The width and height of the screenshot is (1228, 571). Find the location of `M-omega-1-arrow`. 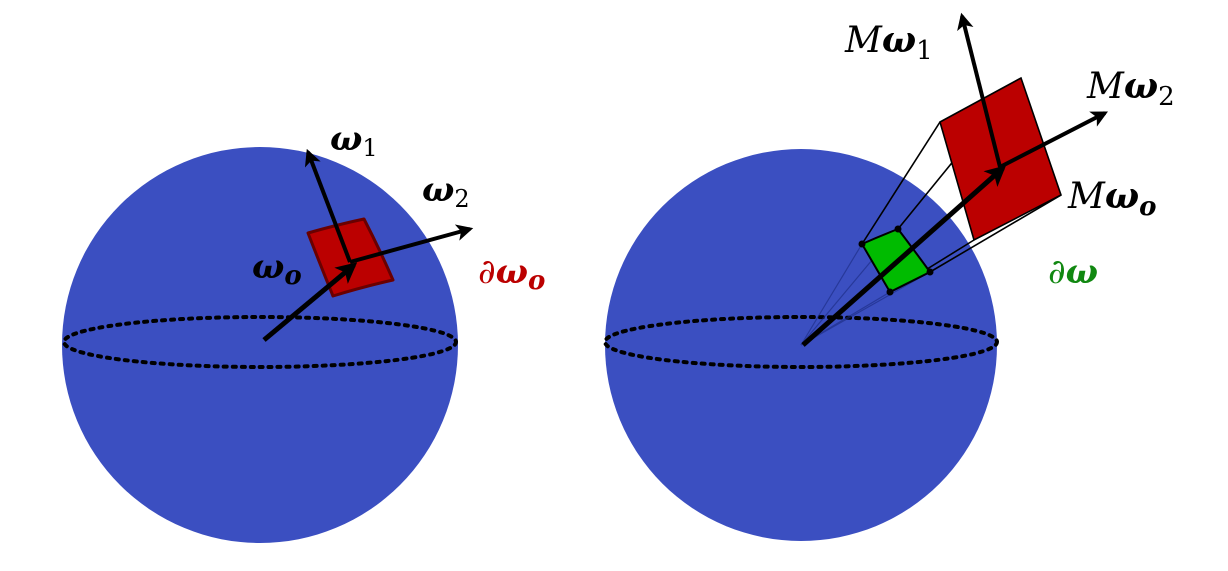

M-omega-1-arrow is located at coordinates (979, 90).